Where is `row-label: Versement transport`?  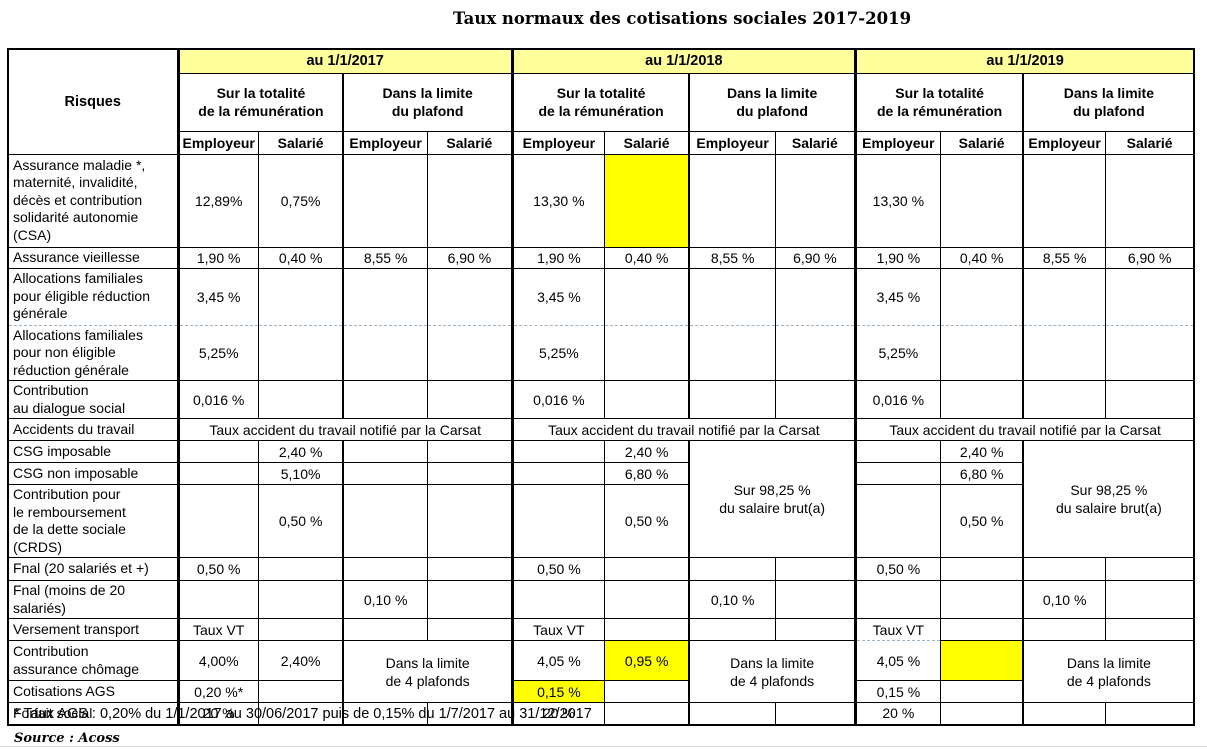
row-label: Versement transport is located at coordinates (94, 629).